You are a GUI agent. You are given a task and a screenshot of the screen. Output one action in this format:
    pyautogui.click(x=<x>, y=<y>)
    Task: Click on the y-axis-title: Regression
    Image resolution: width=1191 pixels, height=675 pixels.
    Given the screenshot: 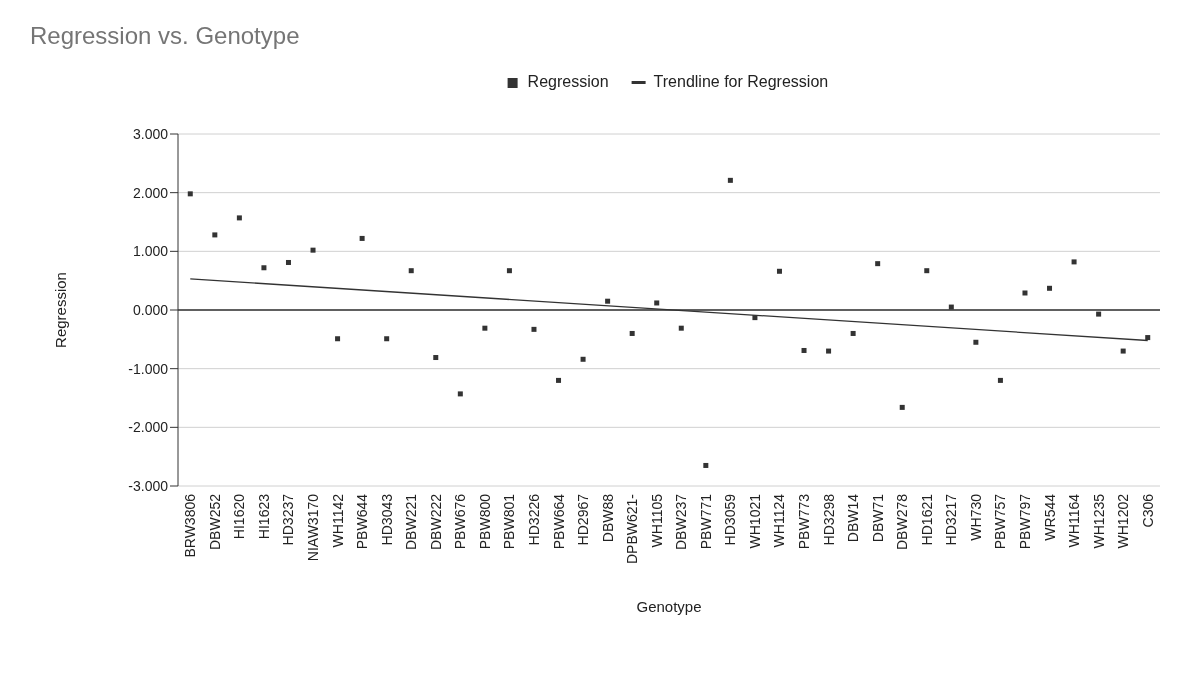 What is the action you would take?
    pyautogui.click(x=60, y=310)
    